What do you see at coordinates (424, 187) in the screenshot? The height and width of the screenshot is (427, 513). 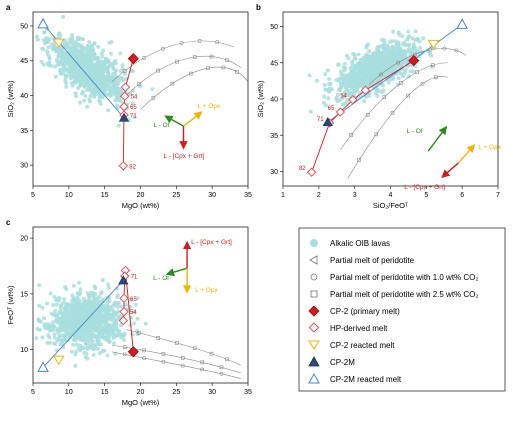 I see `cpx-vector-label: L - [Cpx + Grt]` at bounding box center [424, 187].